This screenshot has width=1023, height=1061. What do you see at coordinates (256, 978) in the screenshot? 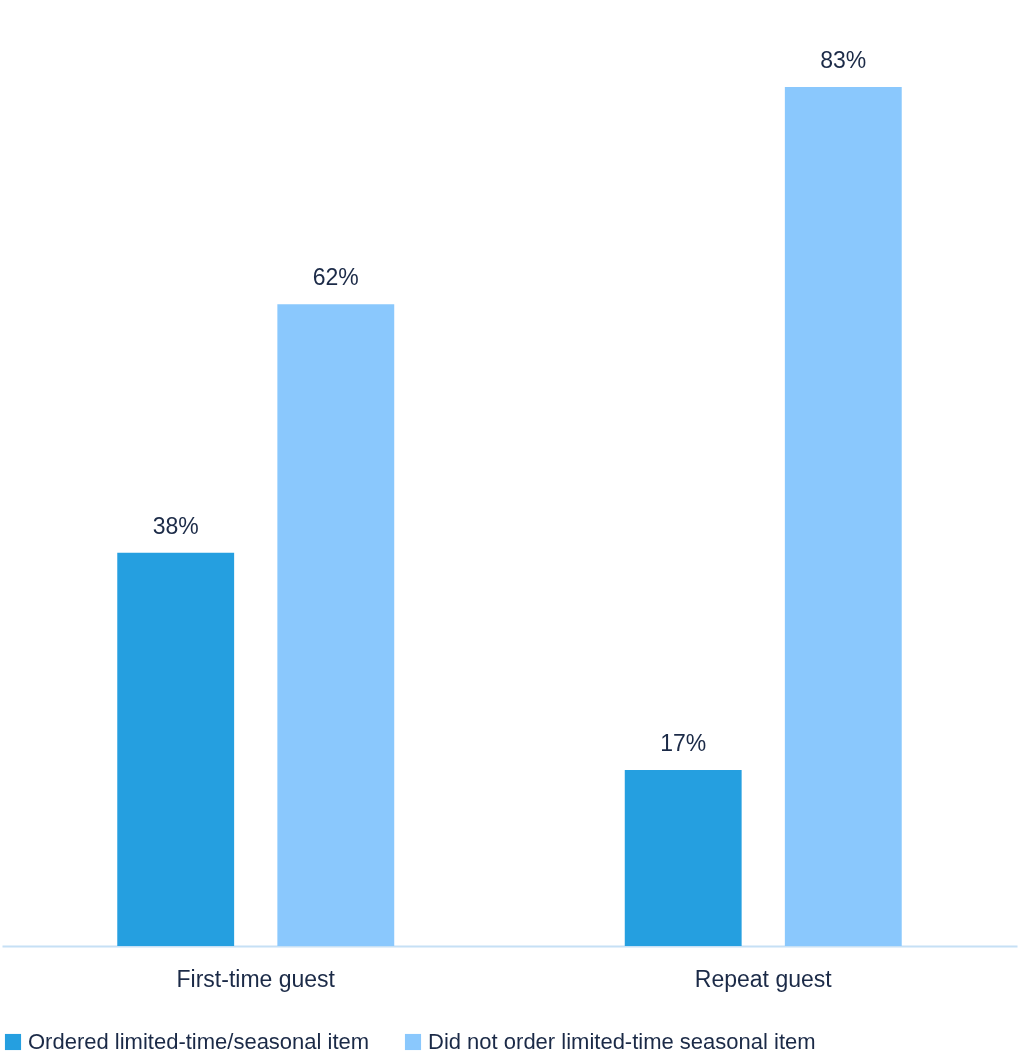
I see `x-tick-label: First-time guest` at bounding box center [256, 978].